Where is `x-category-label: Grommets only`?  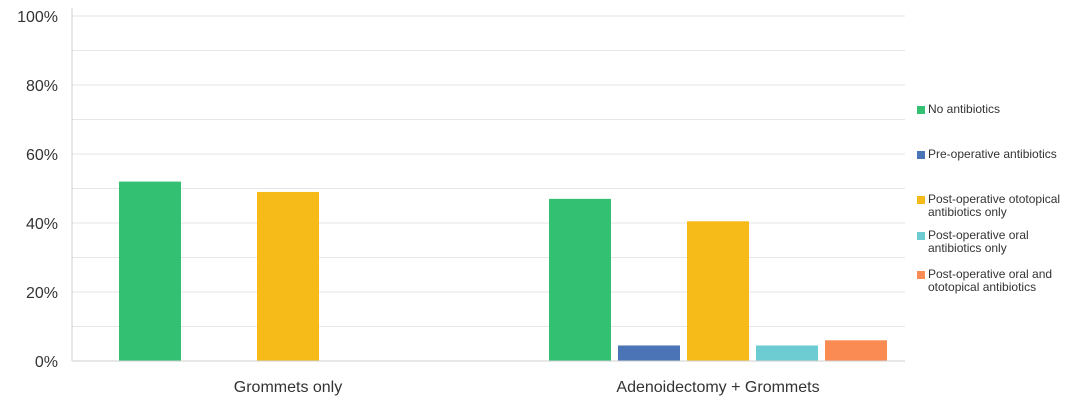
x-category-label: Grommets only is located at coordinates (288, 387).